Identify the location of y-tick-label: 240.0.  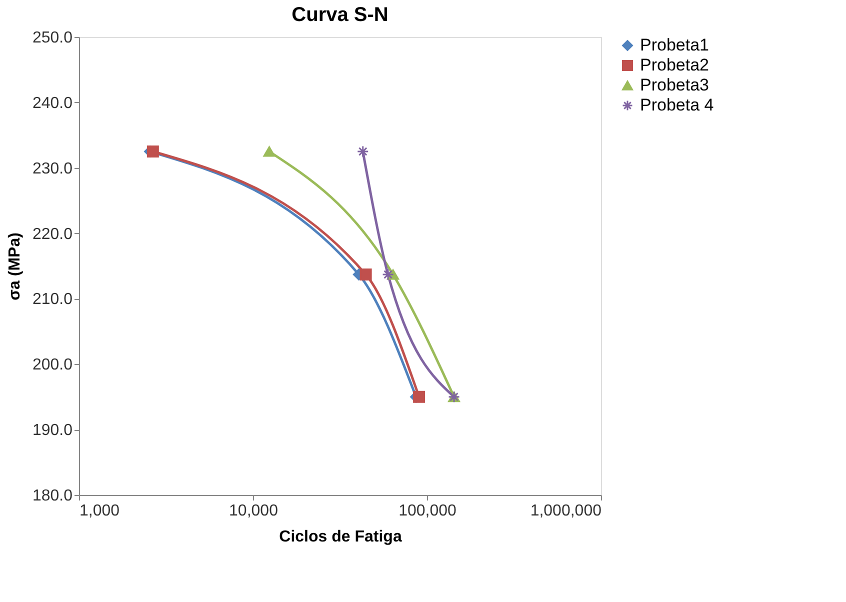
(52, 103).